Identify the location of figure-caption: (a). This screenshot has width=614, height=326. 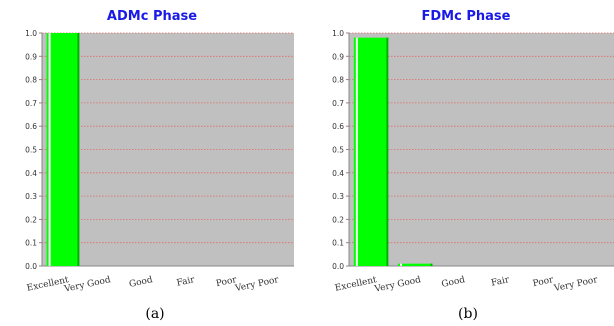
(154, 314).